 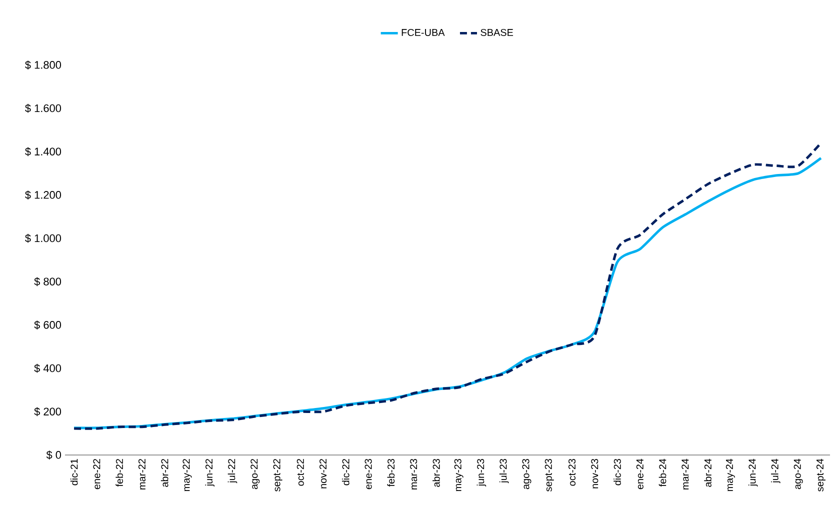 What do you see at coordinates (48, 325) in the screenshot?
I see `y-tick-label: $ 600` at bounding box center [48, 325].